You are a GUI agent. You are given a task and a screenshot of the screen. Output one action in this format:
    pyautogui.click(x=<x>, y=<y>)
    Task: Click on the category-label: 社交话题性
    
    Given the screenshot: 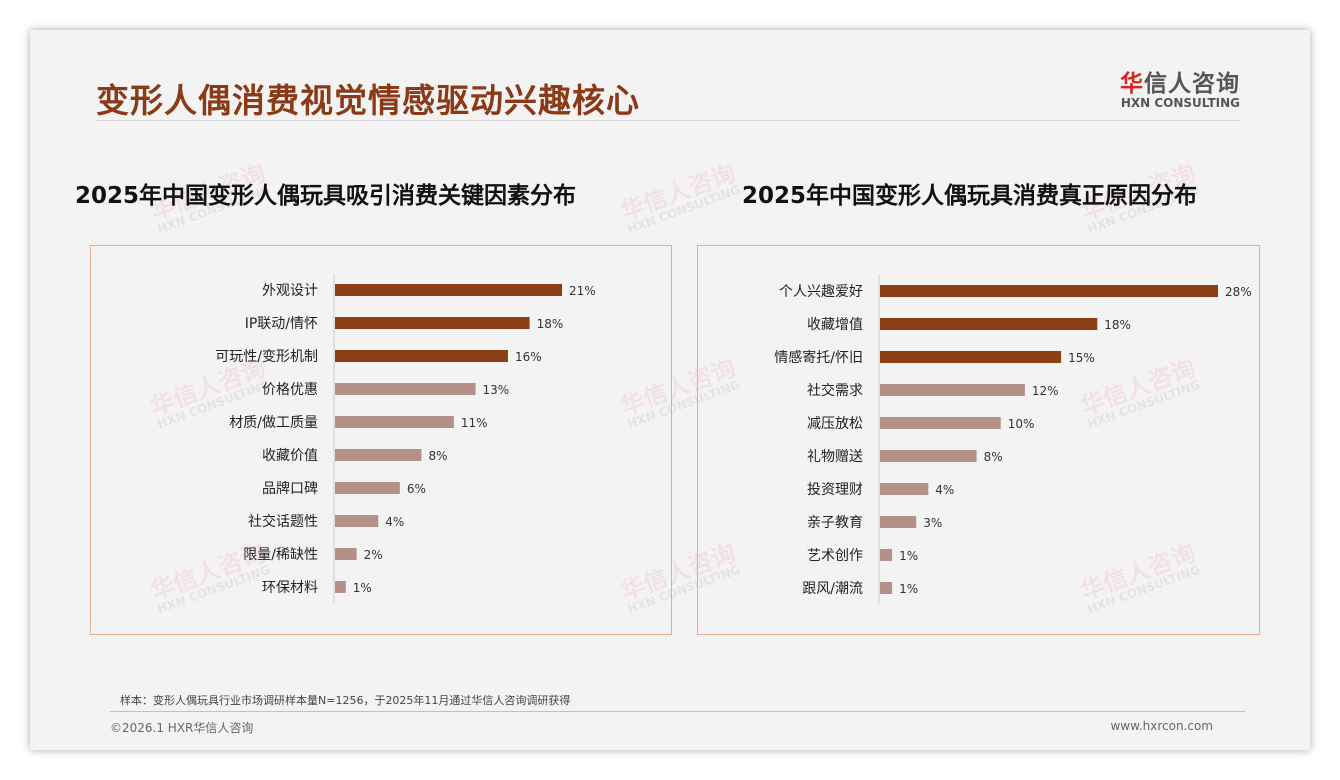 What is the action you would take?
    pyautogui.click(x=283, y=521)
    